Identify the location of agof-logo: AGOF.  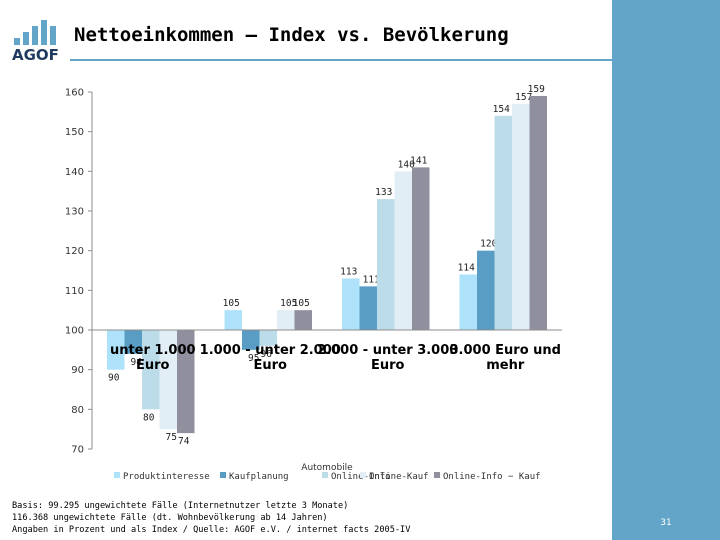
(37, 41).